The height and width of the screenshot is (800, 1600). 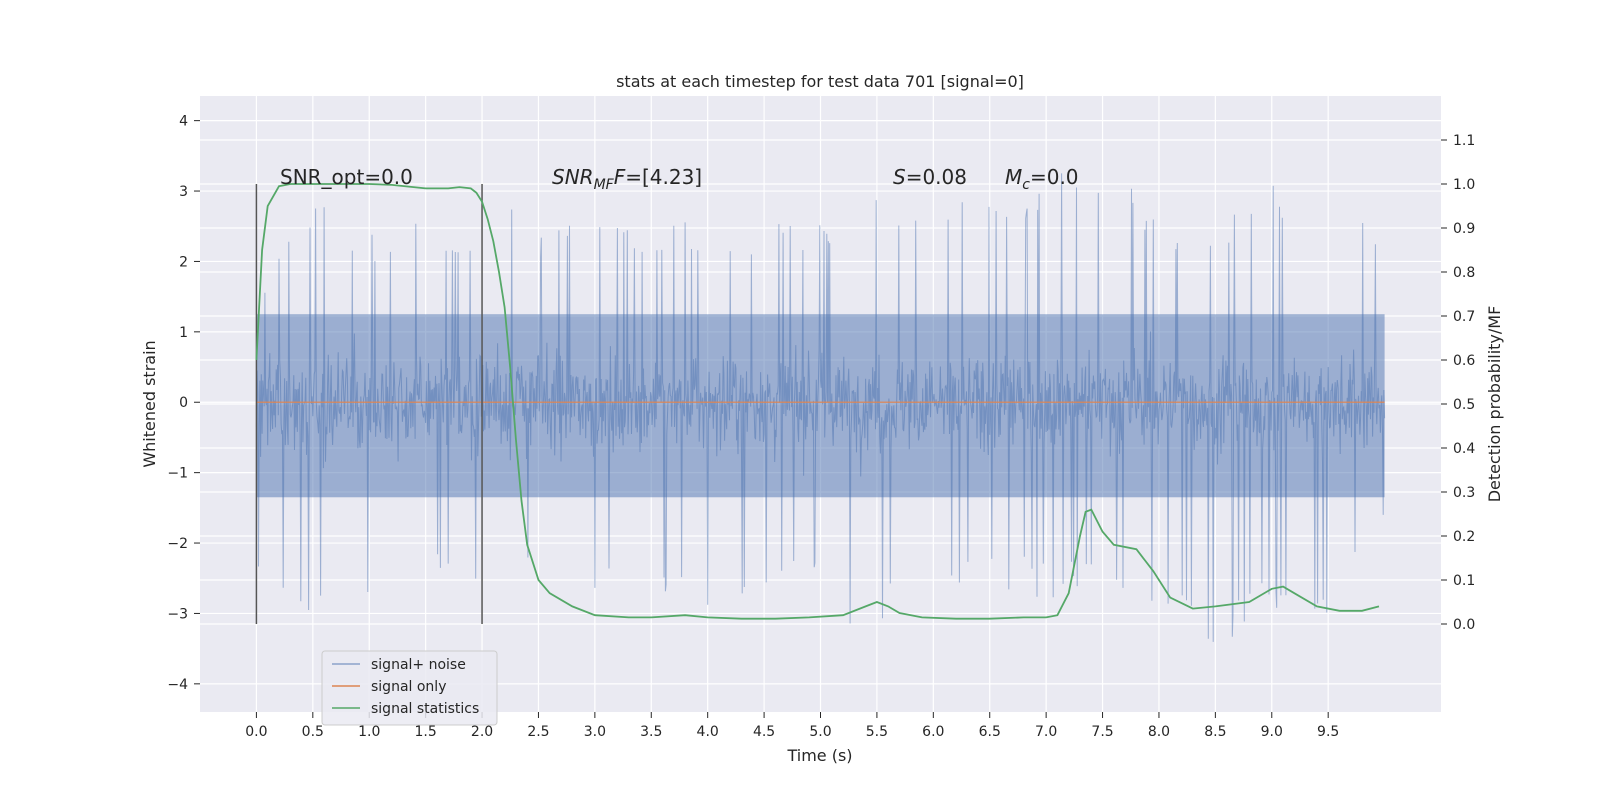 What do you see at coordinates (764, 732) in the screenshot?
I see `x-tick-label: 4.5` at bounding box center [764, 732].